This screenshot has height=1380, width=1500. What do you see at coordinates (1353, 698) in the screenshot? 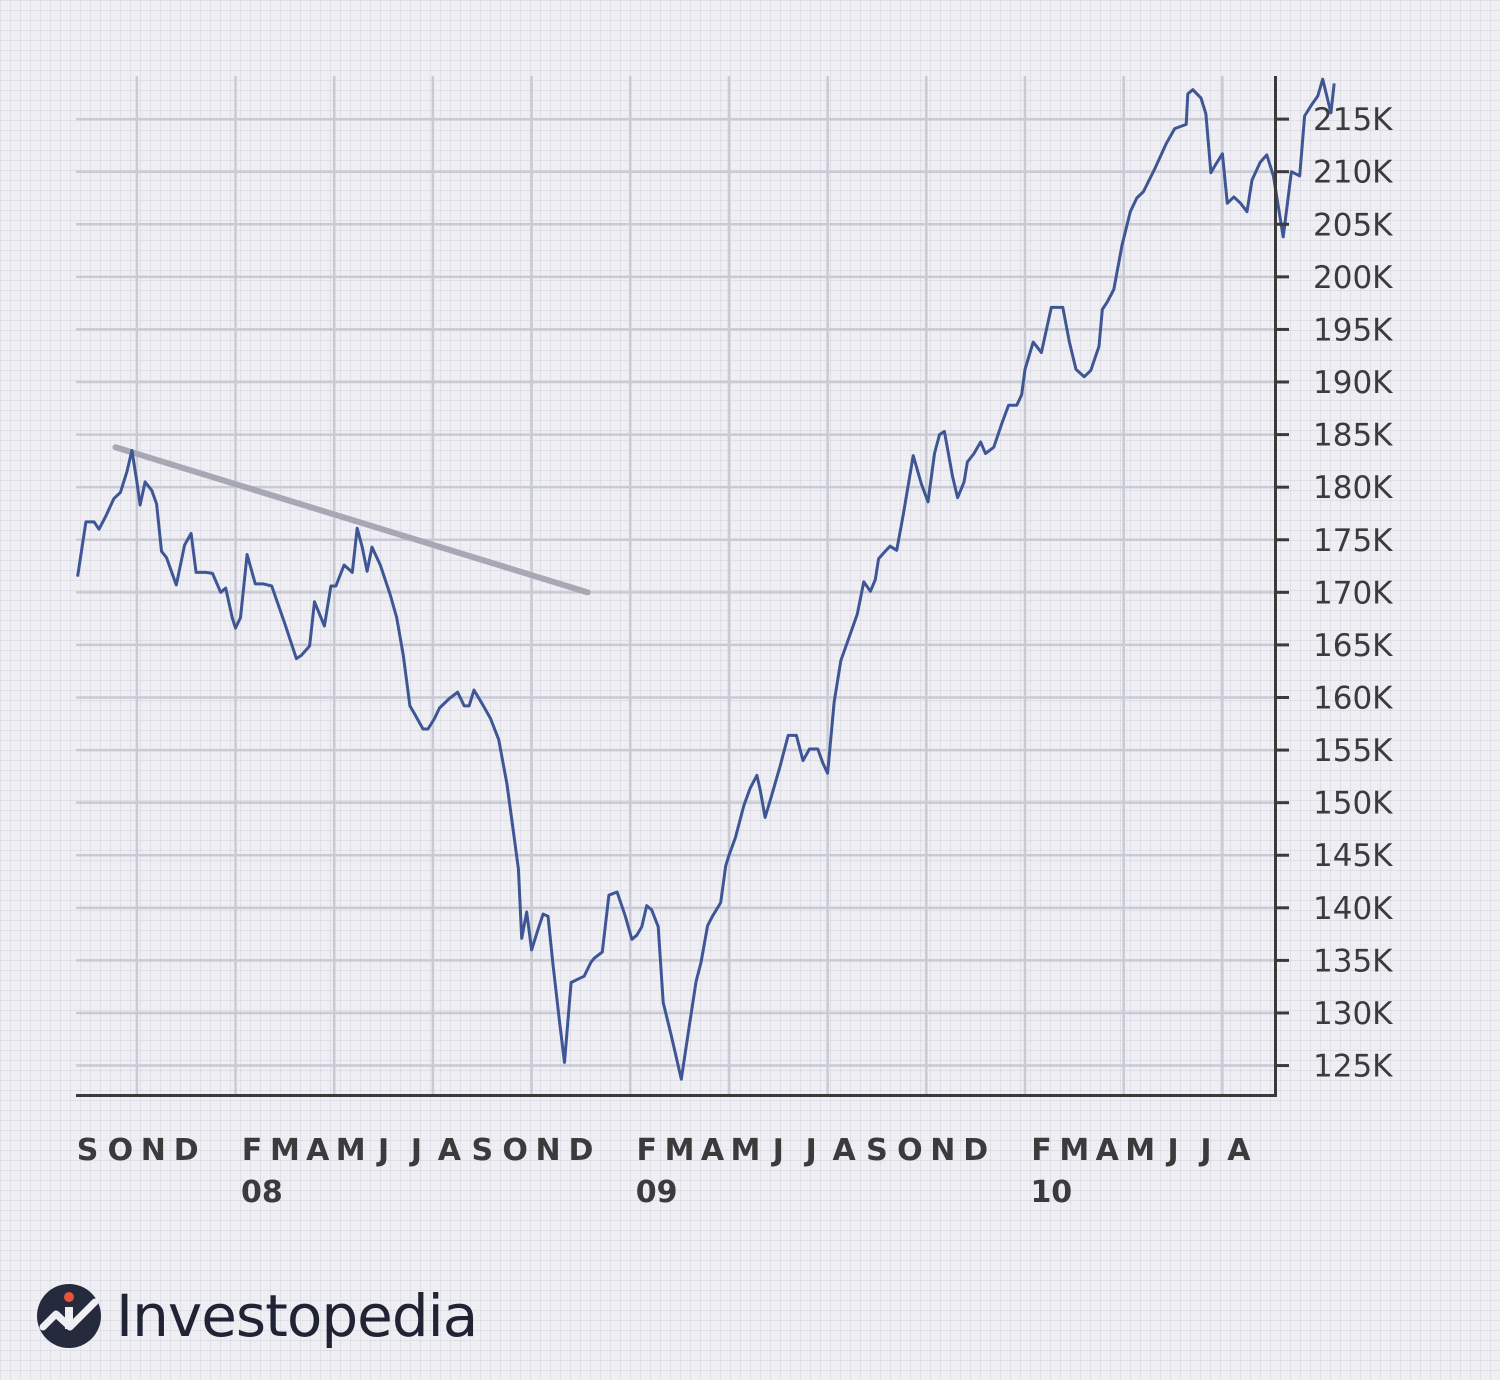
I see `y-tick-label: 160K` at bounding box center [1353, 698].